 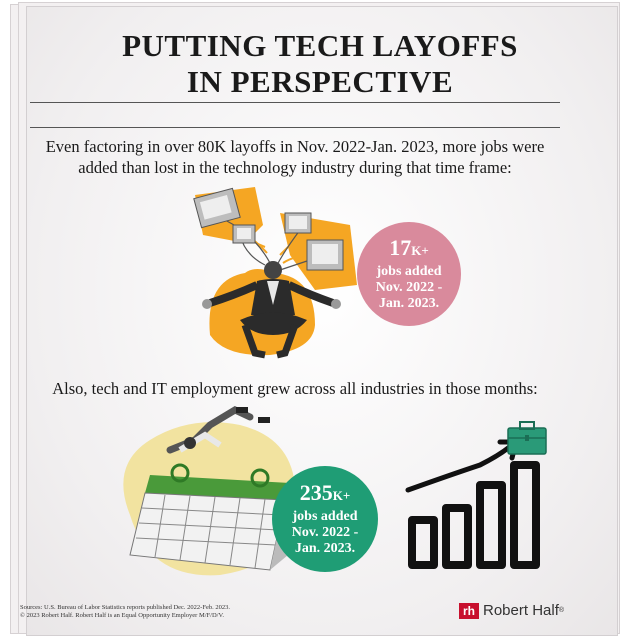 I want to click on stat-badge-all-industries: 235K+ jobs added Nov. 2022 - Jan. 2023., so click(x=325, y=519).